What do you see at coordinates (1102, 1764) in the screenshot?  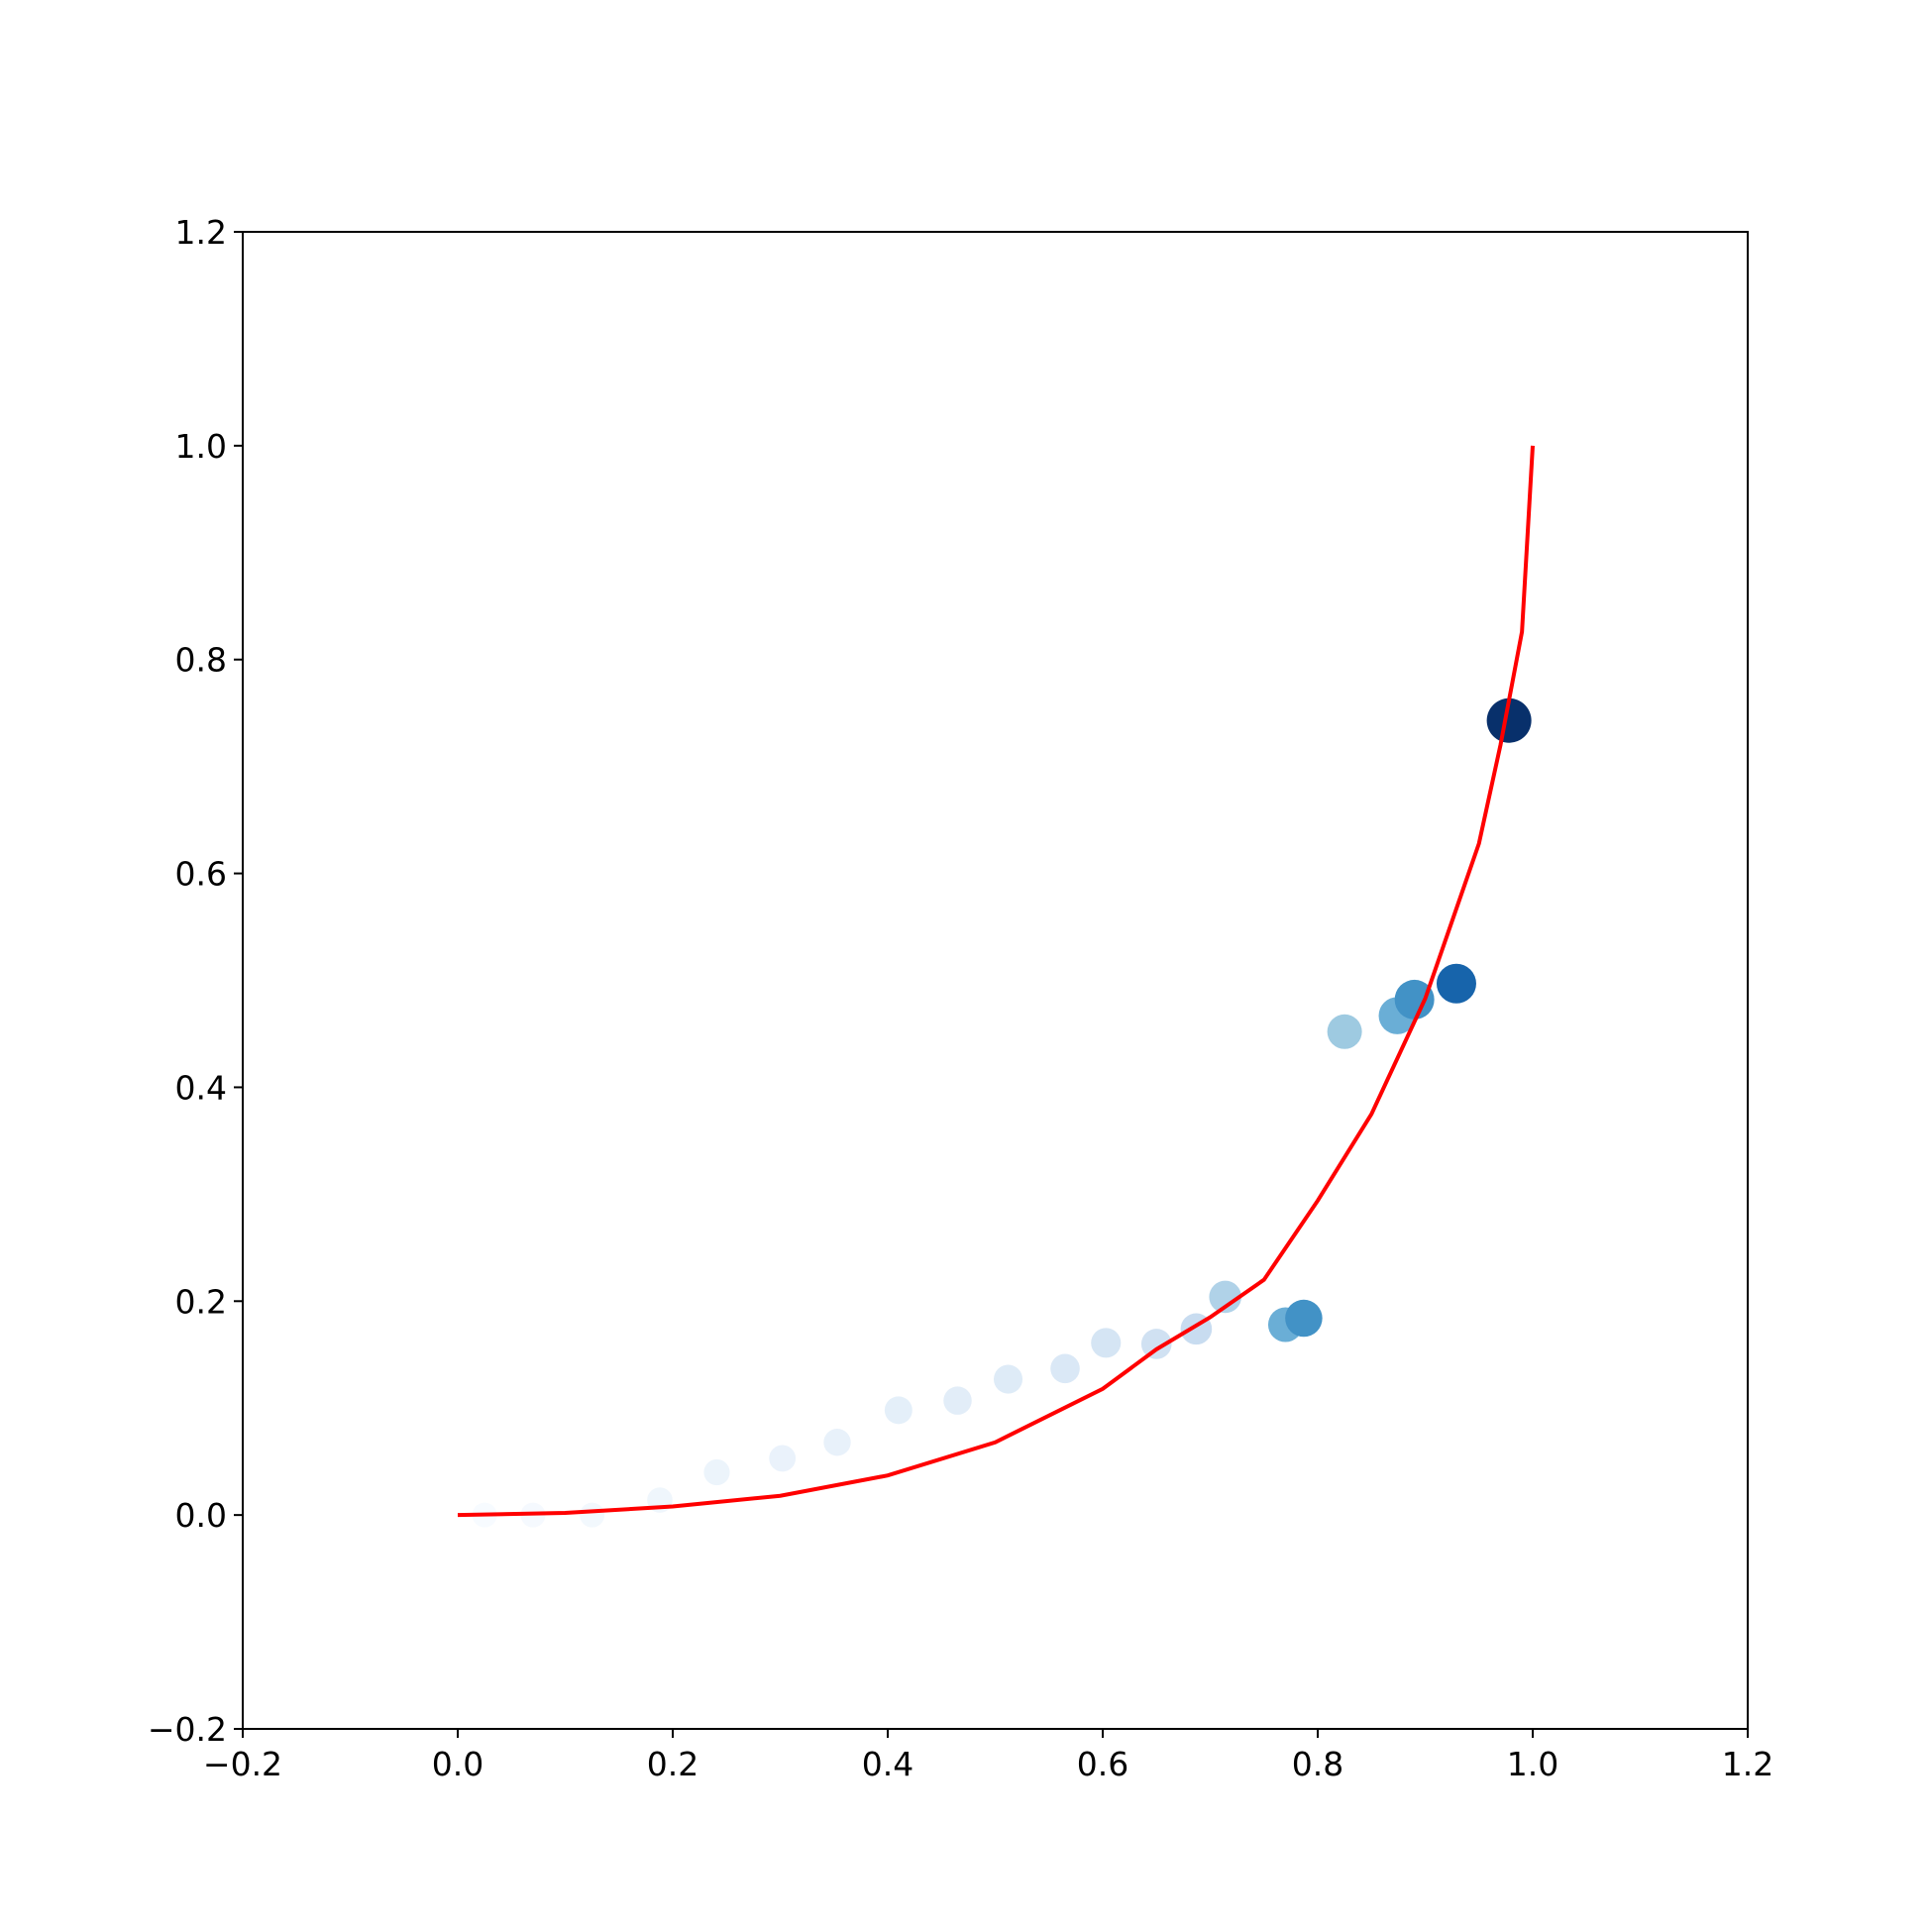 I see `x-tick-label: 0.6` at bounding box center [1102, 1764].